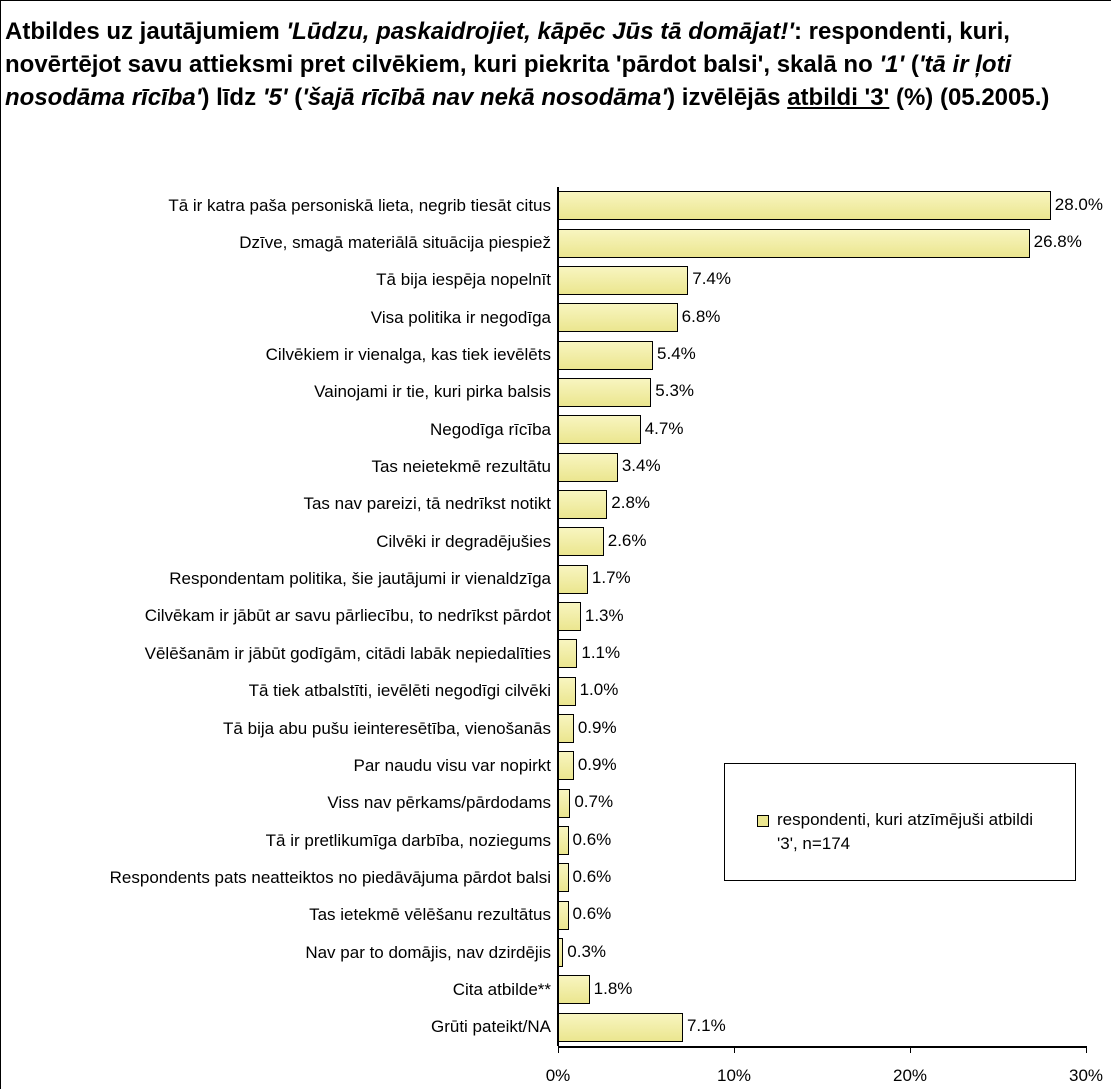 This screenshot has width=1112, height=1090. I want to click on x-axis, so click(822, 1047).